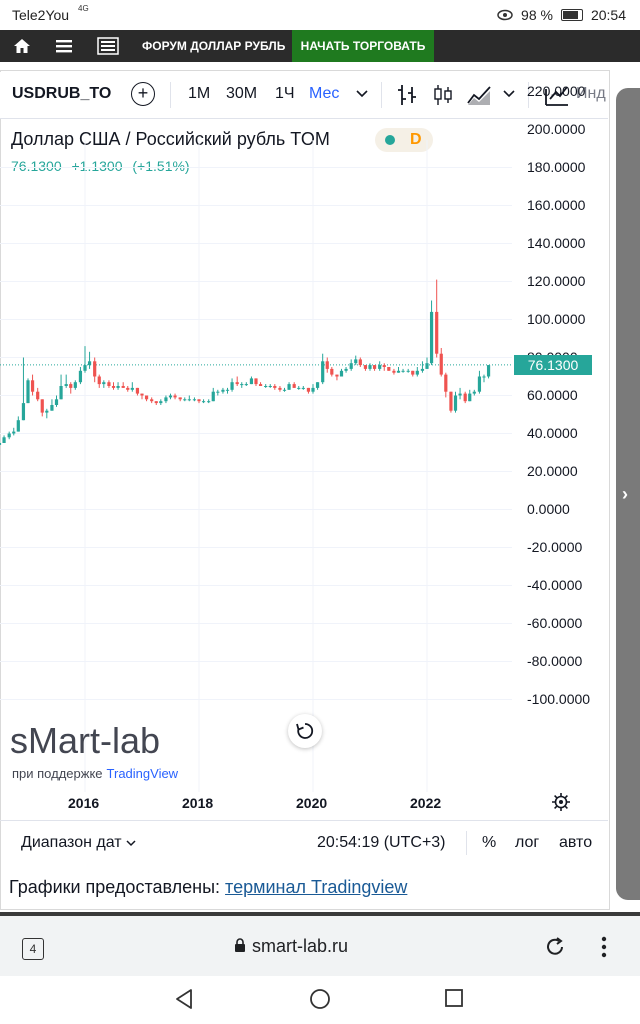 Image resolution: width=640 pixels, height=1024 pixels. Describe the element at coordinates (285, 93) in the screenshot. I see `timeframe-1h: 1Ч` at that location.